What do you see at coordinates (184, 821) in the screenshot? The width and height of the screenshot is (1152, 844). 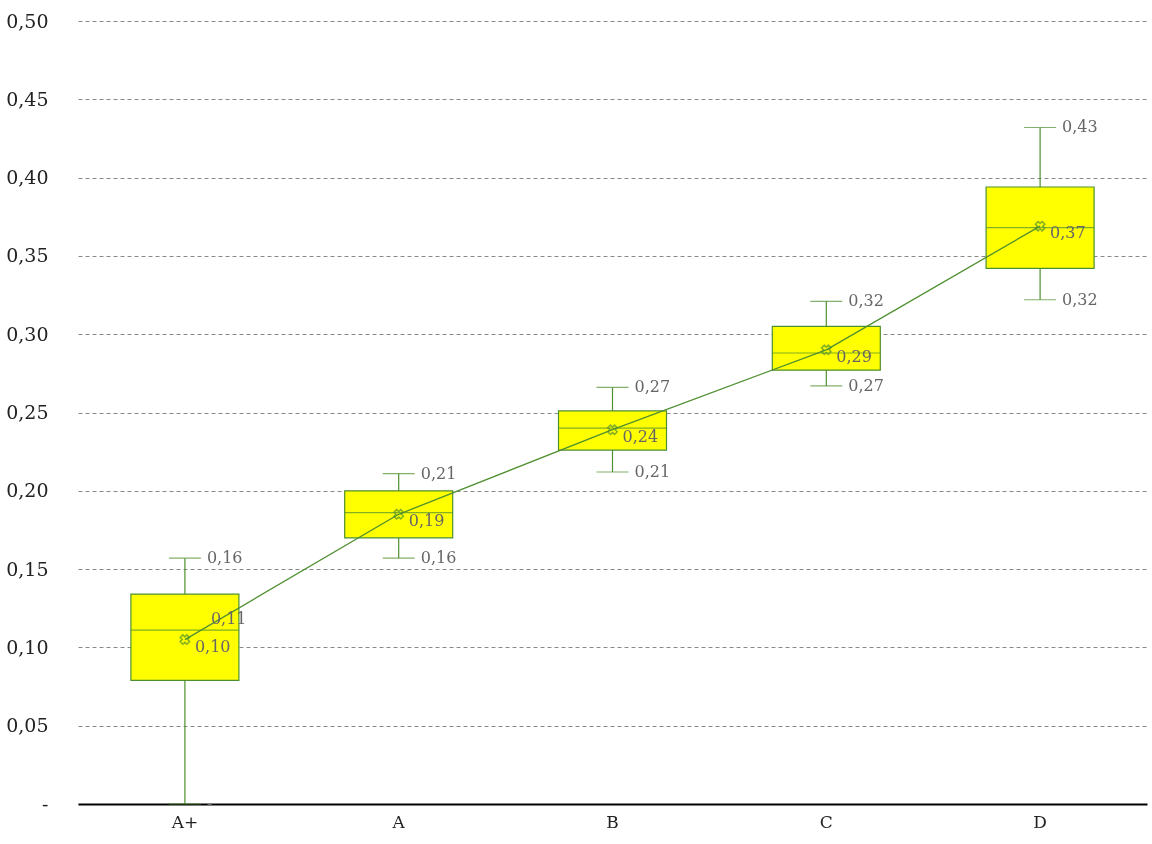 I see `x-tick-label: A+` at bounding box center [184, 821].